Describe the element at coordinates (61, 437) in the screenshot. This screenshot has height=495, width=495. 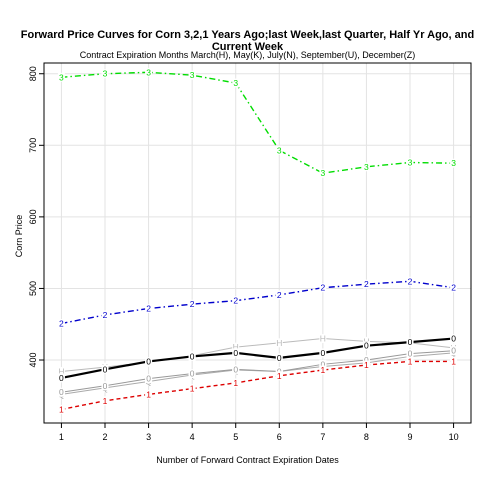
I see `x-tick-label: 1` at that location.